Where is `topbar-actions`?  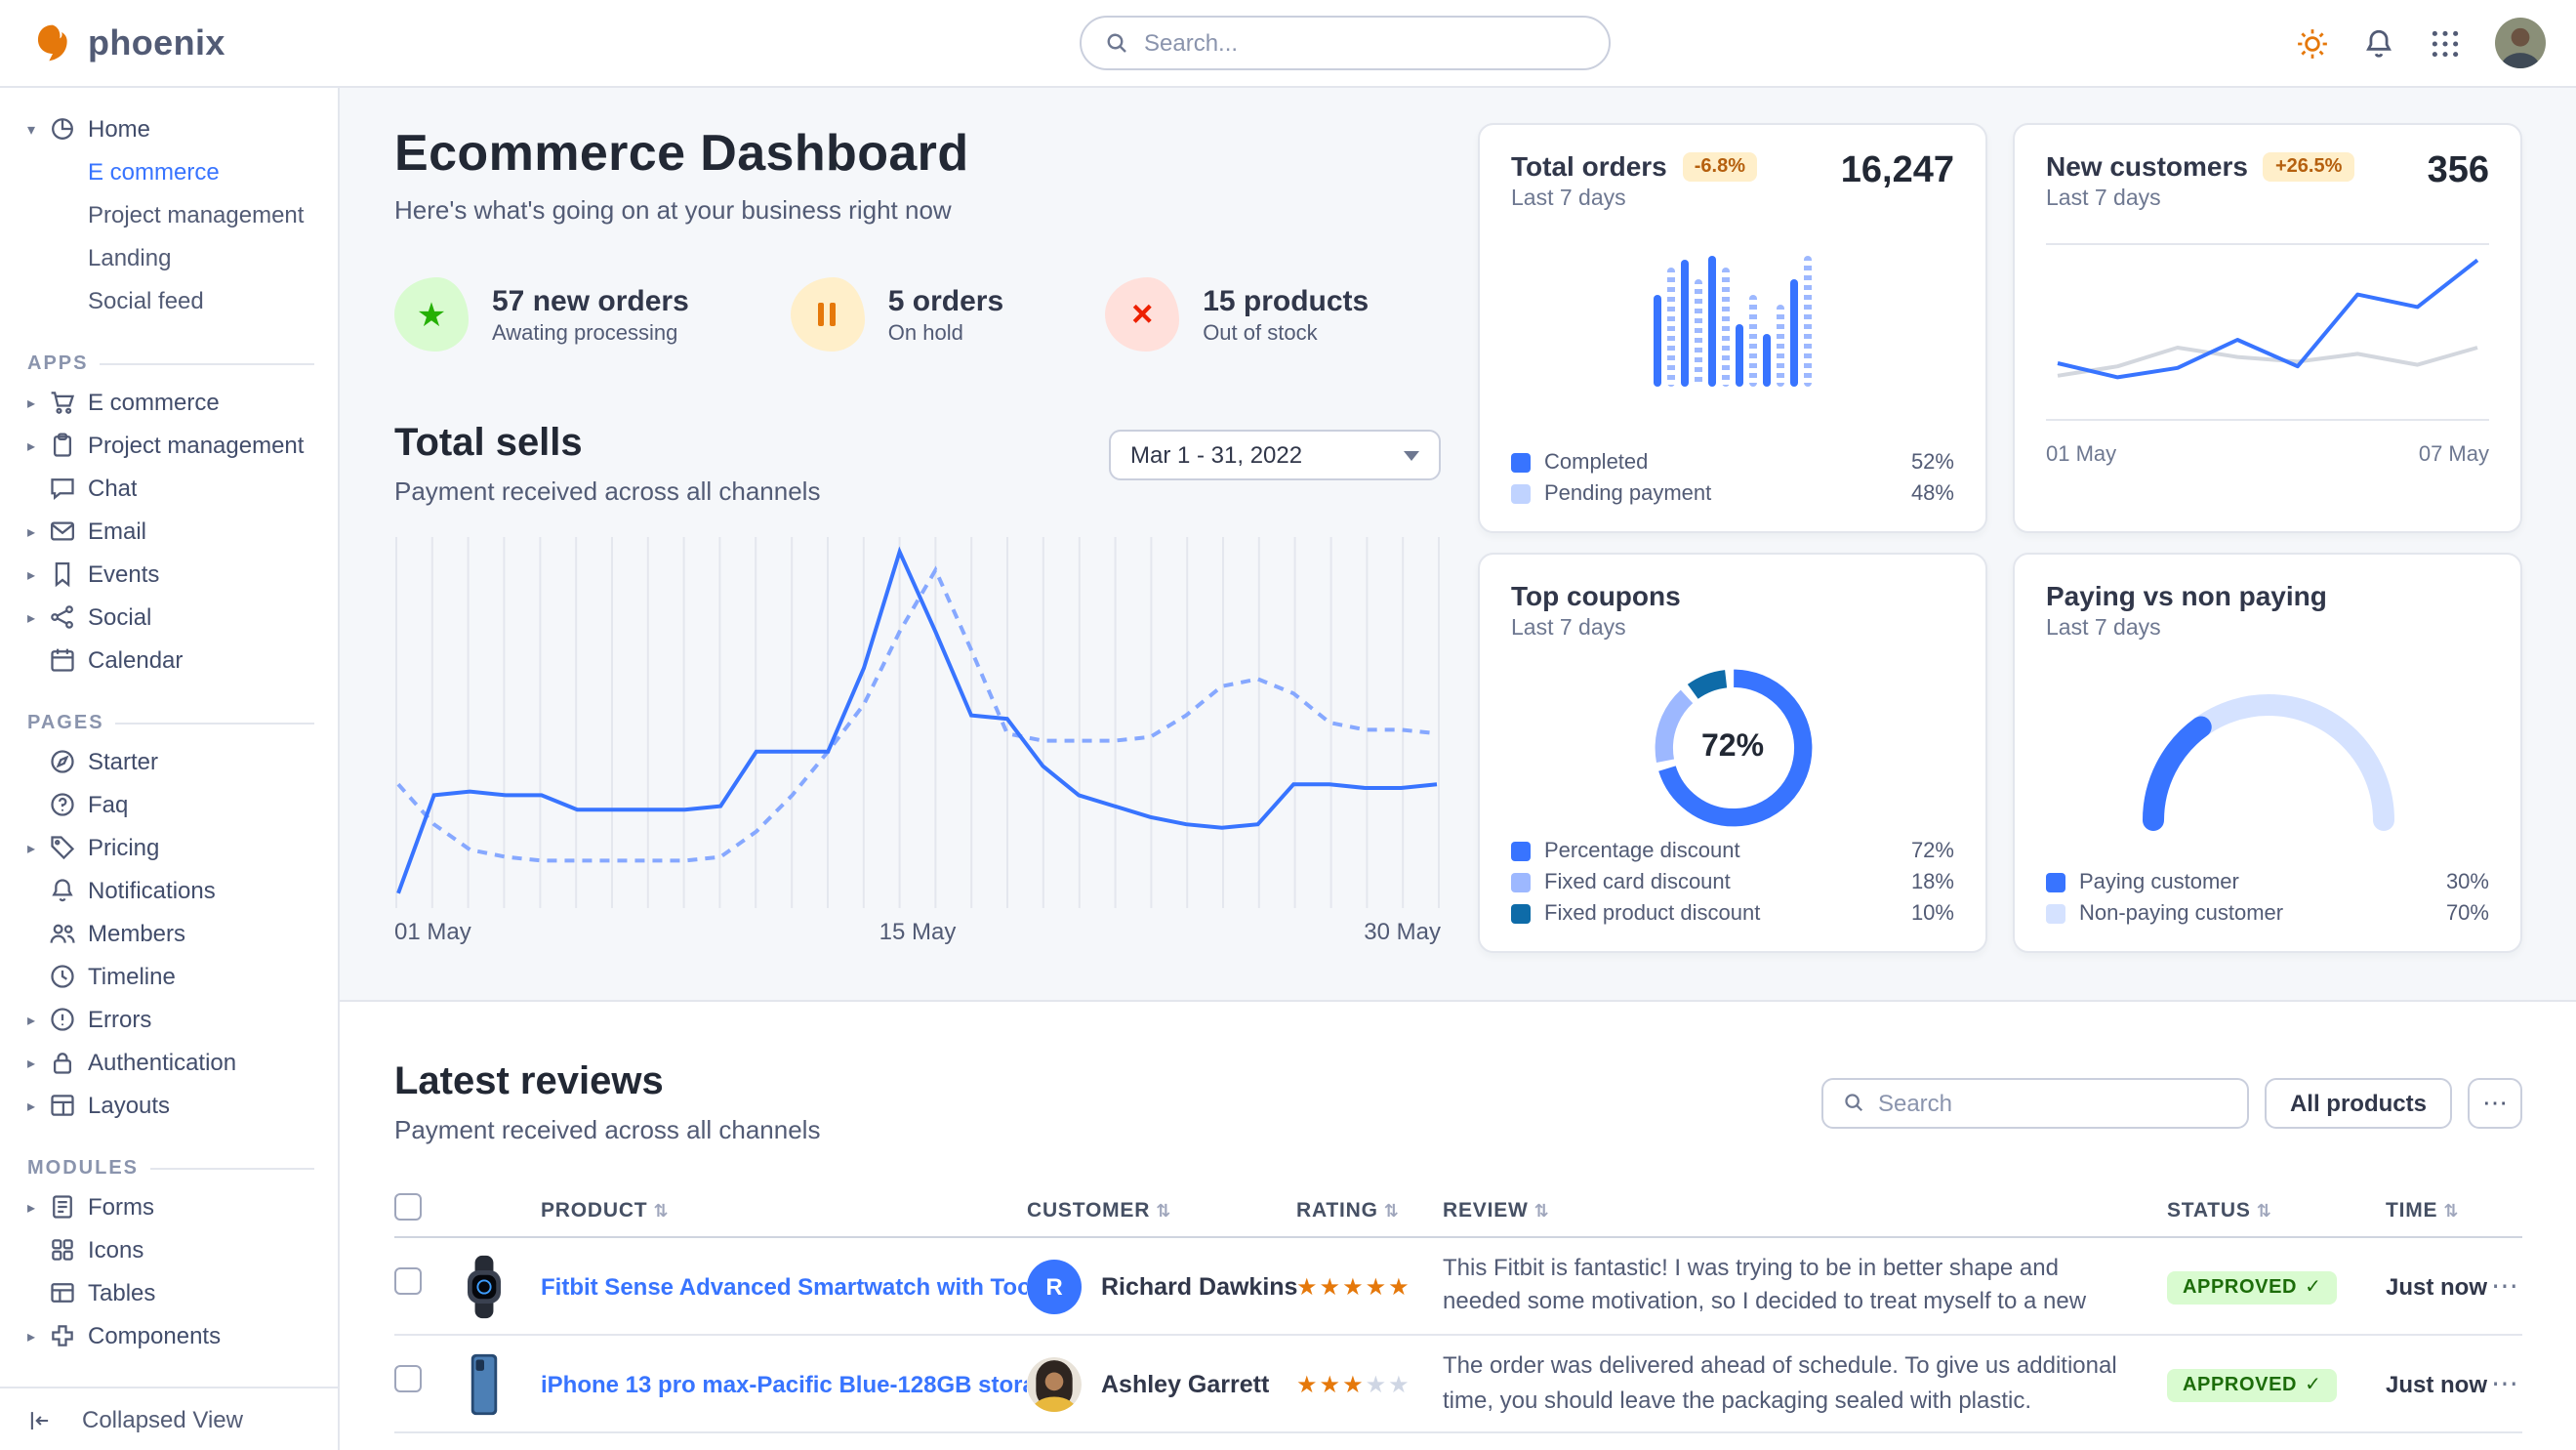 topbar-actions is located at coordinates (2421, 43).